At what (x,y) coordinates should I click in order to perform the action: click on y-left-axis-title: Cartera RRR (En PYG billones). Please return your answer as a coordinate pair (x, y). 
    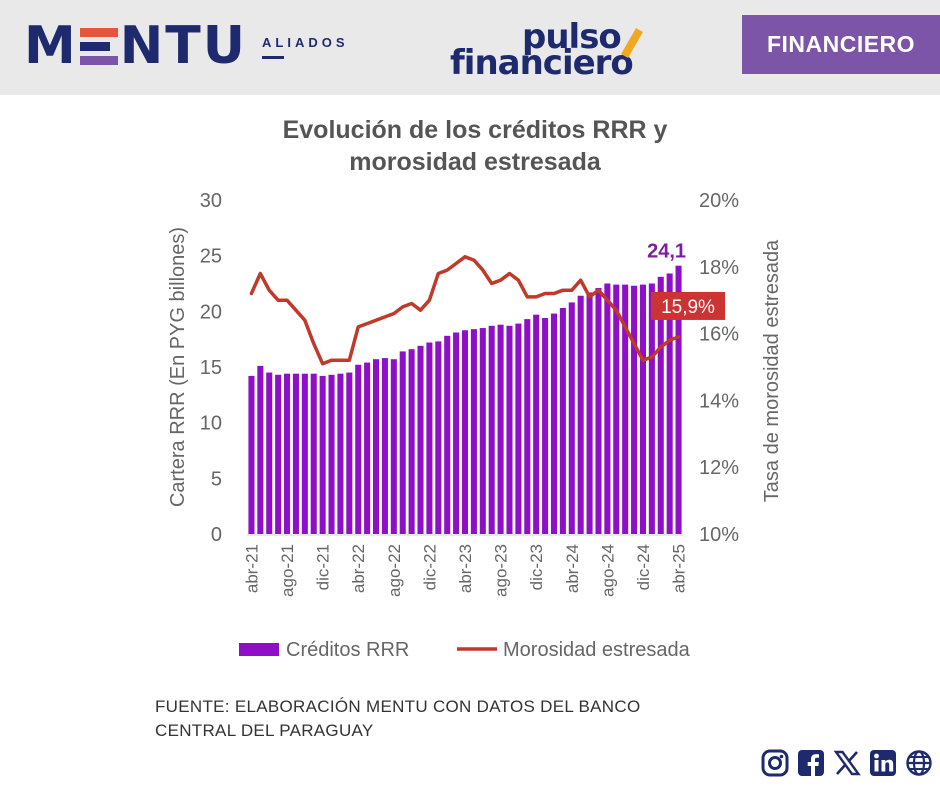
    Looking at the image, I should click on (178, 367).